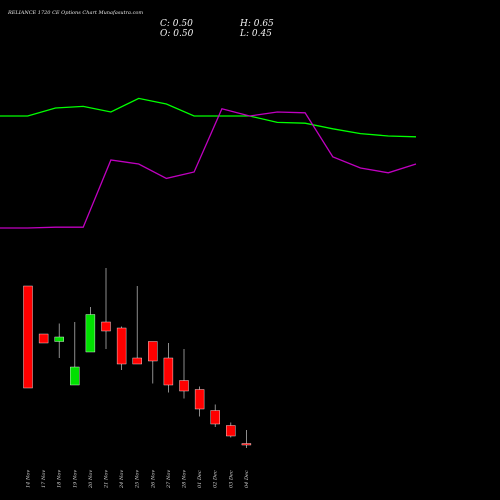  Describe the element at coordinates (208, 117) in the screenshot. I see `green-indicator-line` at that location.